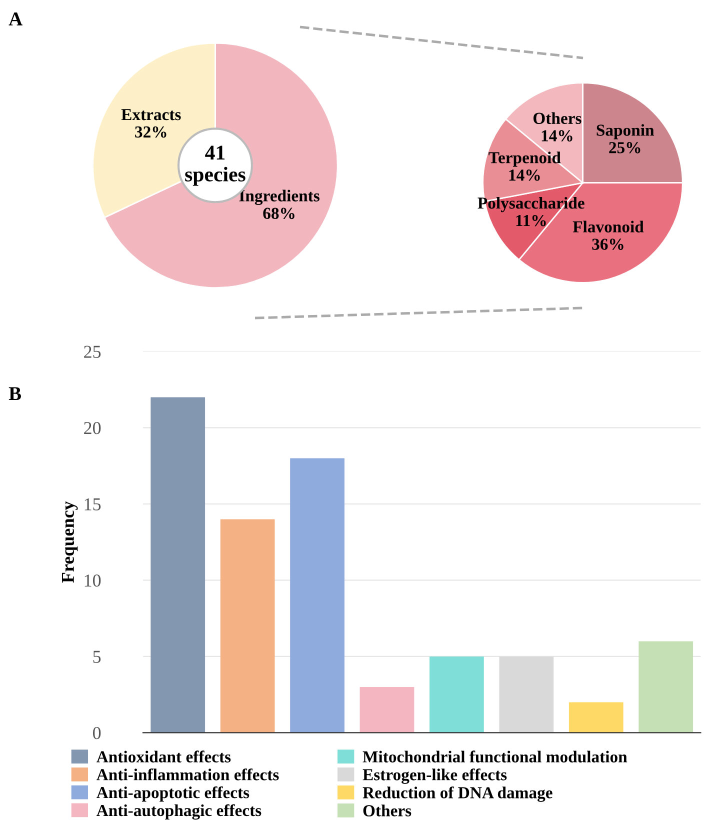  Describe the element at coordinates (608, 226) in the screenshot. I see `slice-label: Flavonoid` at that location.